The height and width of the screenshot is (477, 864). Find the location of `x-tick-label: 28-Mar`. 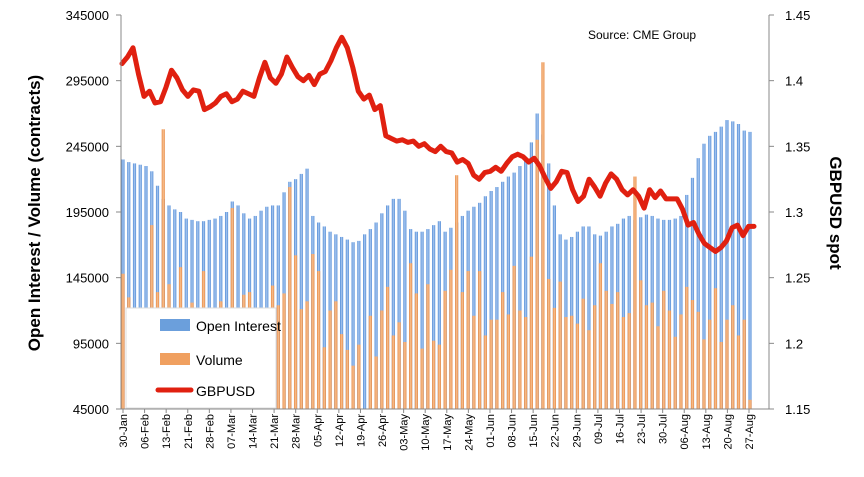

x-tick-label: 28-Mar is located at coordinates (297, 431).